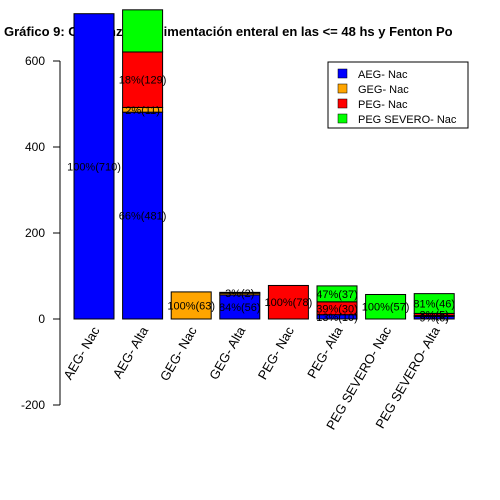 This screenshot has width=500, height=500. I want to click on legend-label: AEG- Nac, so click(383, 75).